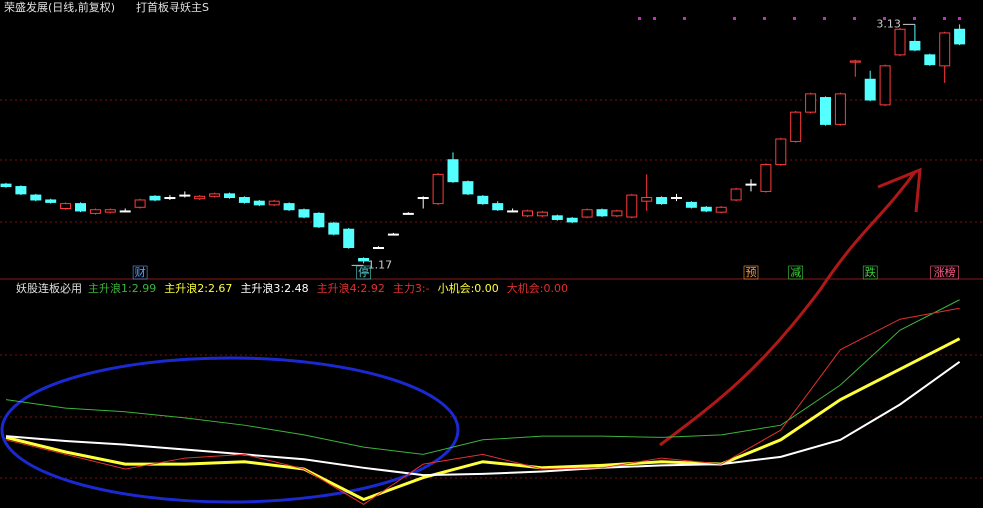 The height and width of the screenshot is (508, 983). I want to click on legend-text: 大机会, so click(523, 288).